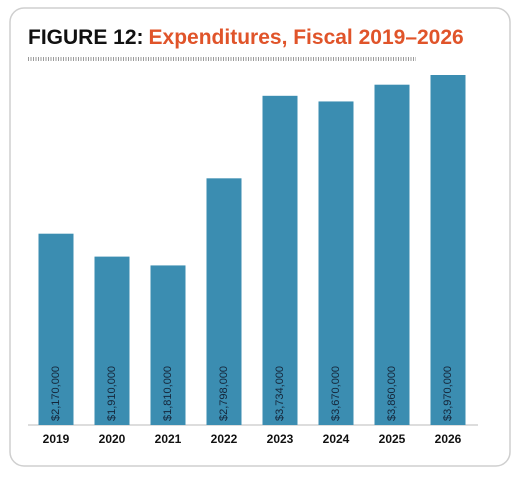  Describe the element at coordinates (448, 393) in the screenshot. I see `value-label: $3,970,000` at that location.